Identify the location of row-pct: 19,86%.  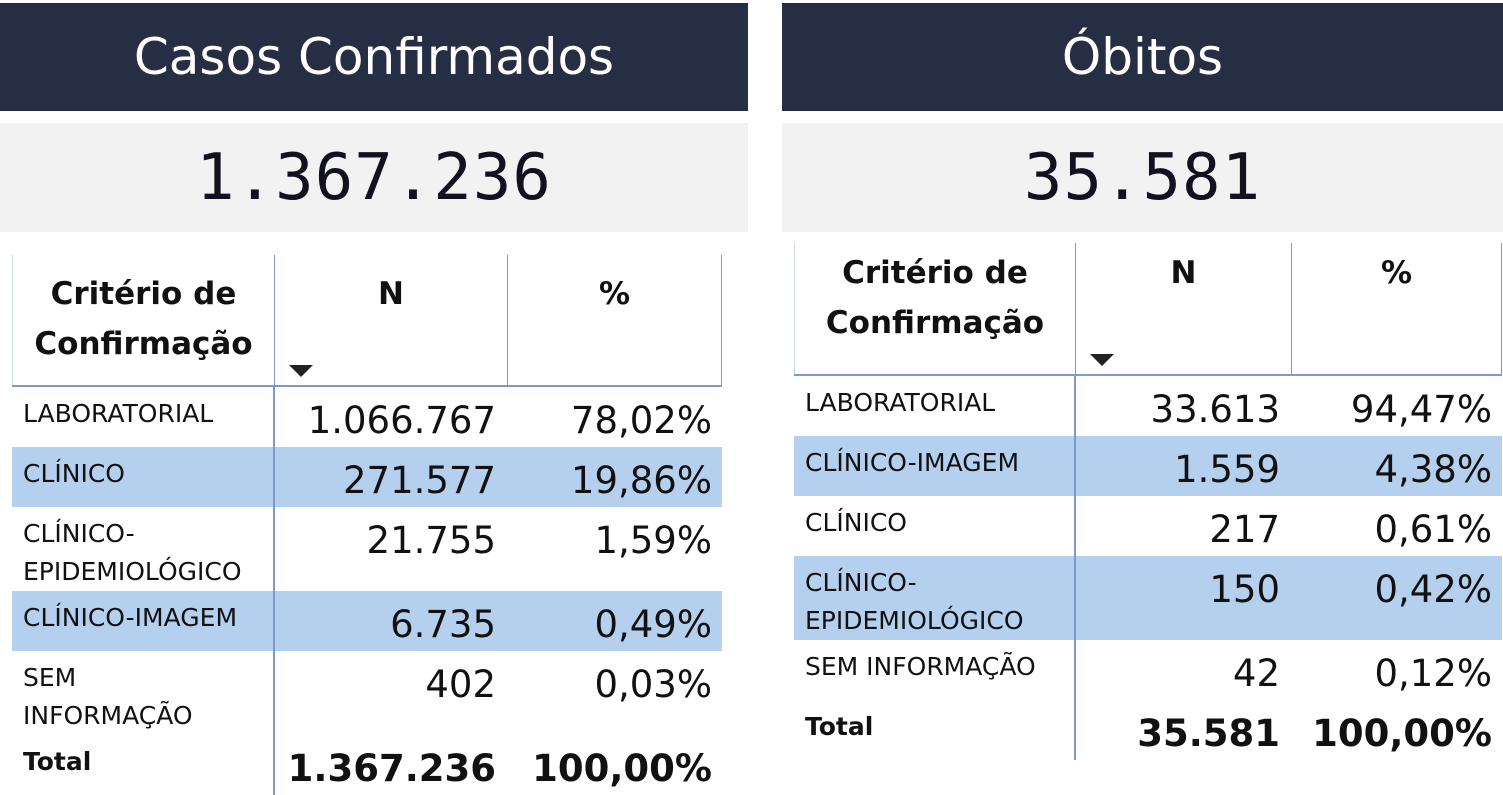
(641, 480).